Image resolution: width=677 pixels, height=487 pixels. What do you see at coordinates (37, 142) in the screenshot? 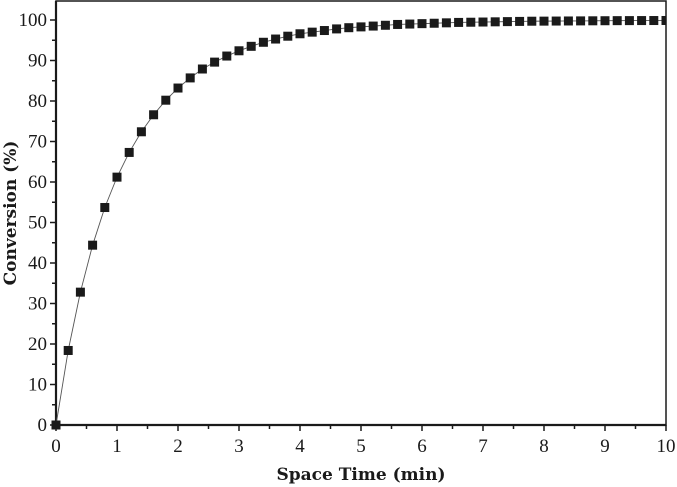
I see `y-tick-label: 70` at bounding box center [37, 142].